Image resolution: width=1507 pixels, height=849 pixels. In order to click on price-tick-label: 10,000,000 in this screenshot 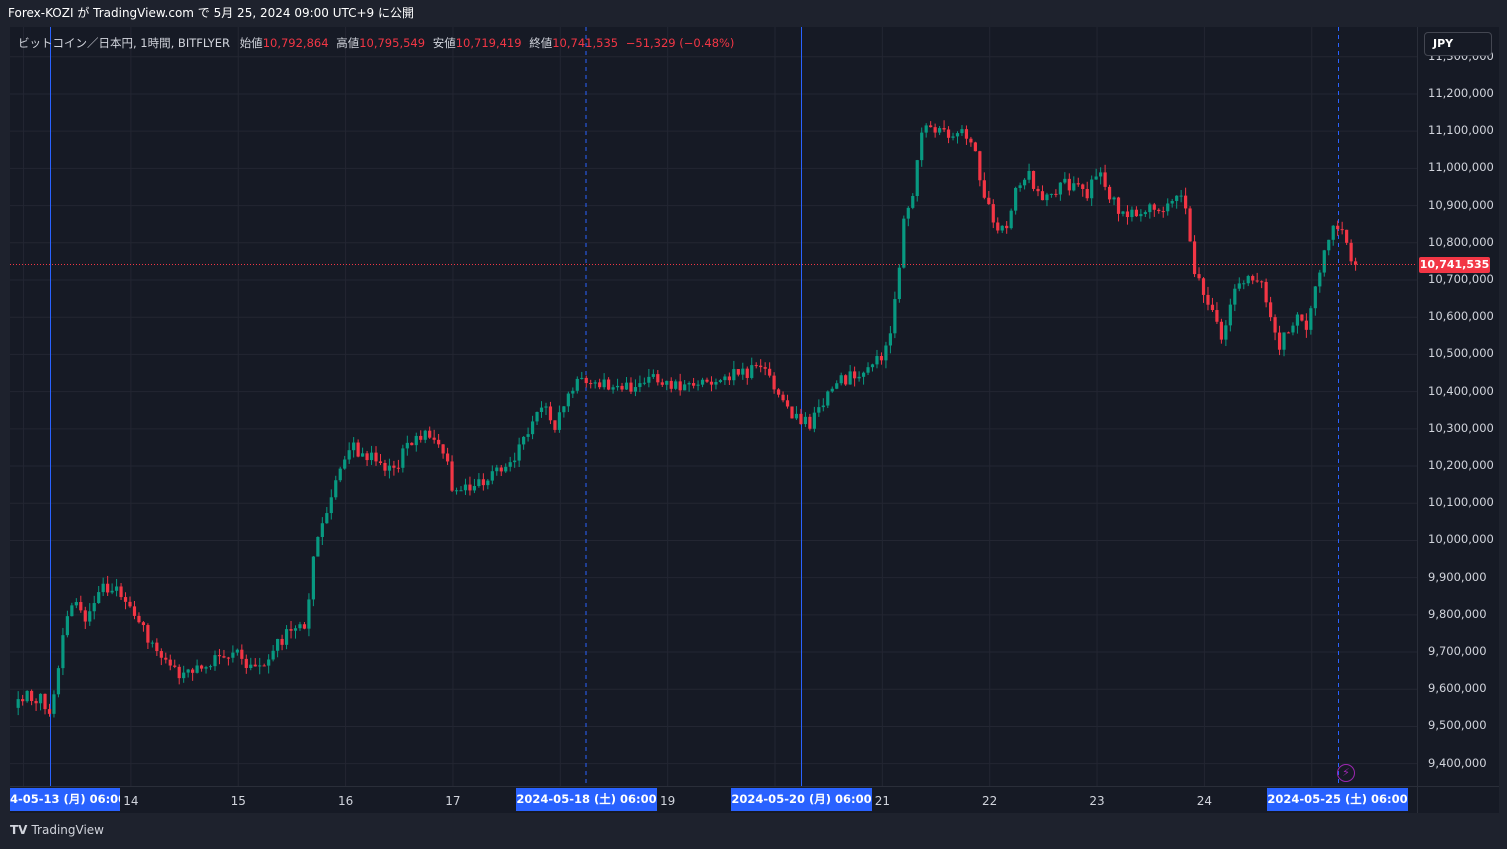, I will do `click(1461, 539)`.